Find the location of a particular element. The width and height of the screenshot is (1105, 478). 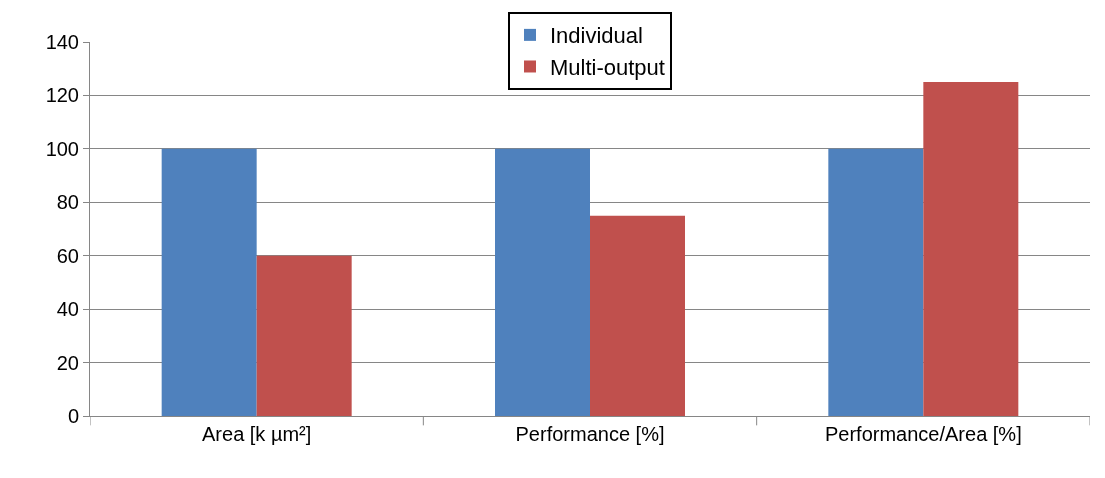

y-tick-label: 20 is located at coordinates (67, 362).